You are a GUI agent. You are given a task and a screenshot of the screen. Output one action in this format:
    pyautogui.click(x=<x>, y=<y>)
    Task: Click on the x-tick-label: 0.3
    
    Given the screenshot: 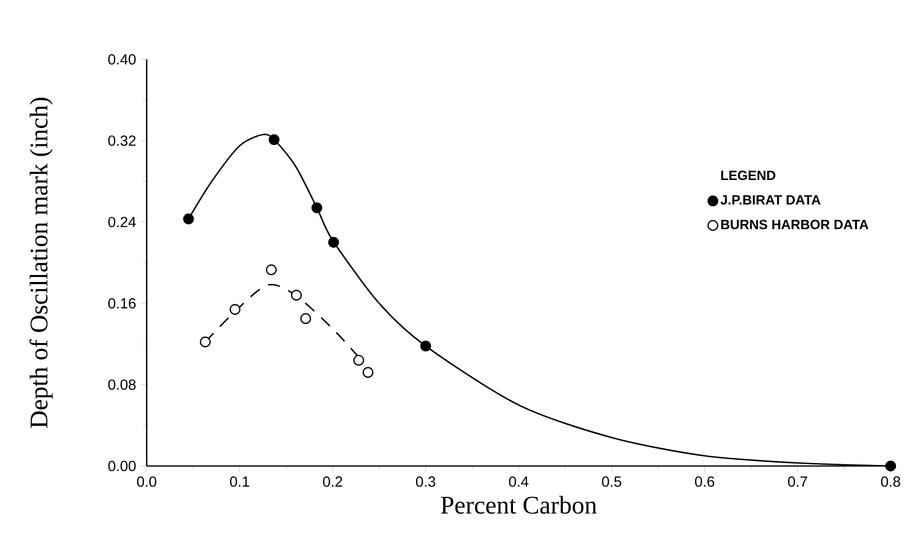 What is the action you would take?
    pyautogui.click(x=426, y=481)
    